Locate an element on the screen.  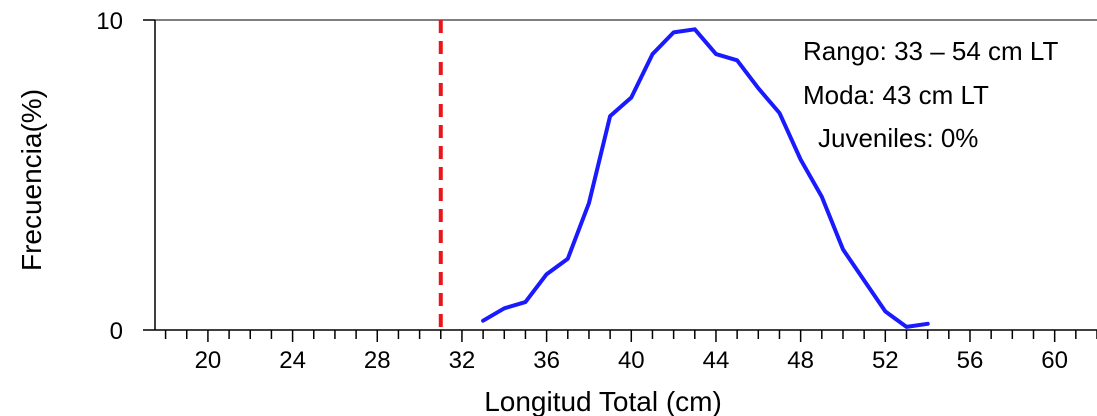
x-tick-label: 60 is located at coordinates (1054, 360).